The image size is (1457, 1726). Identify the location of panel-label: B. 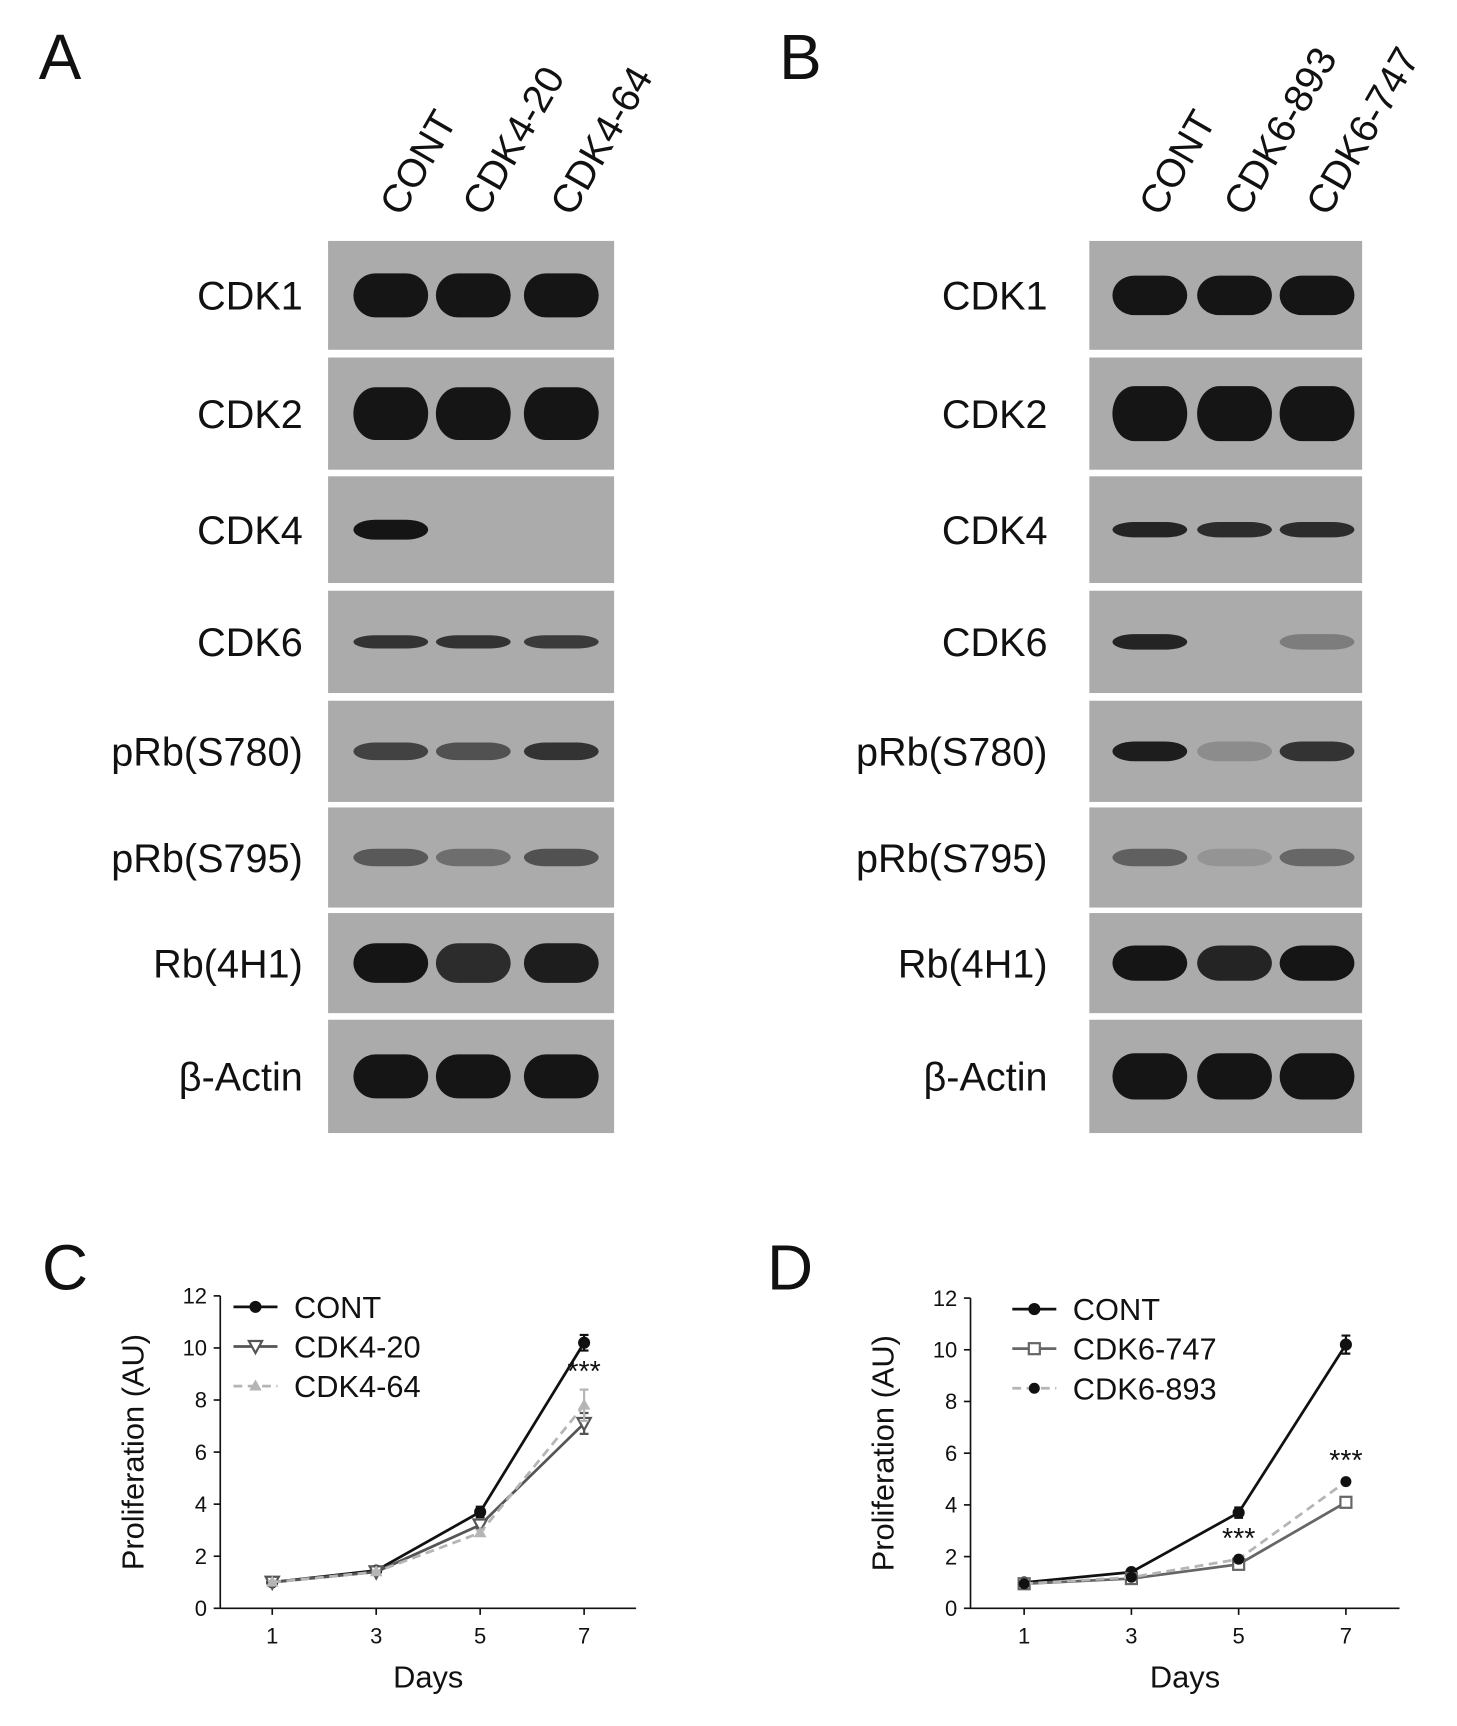
(800, 57).